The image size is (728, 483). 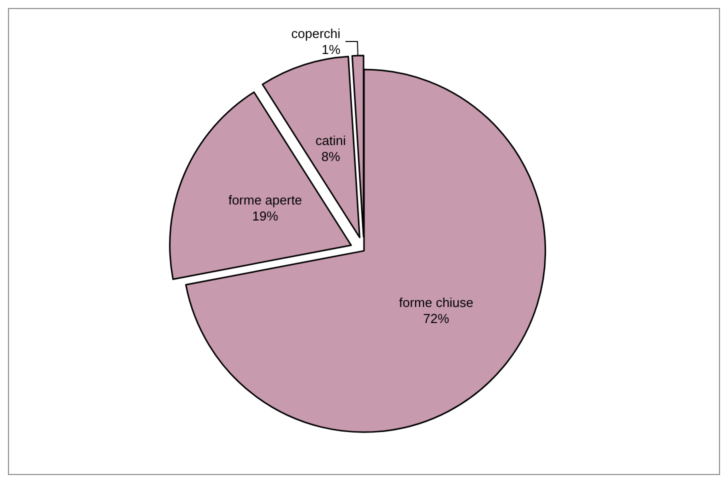 I want to click on slice-label: coperchi, so click(x=316, y=34).